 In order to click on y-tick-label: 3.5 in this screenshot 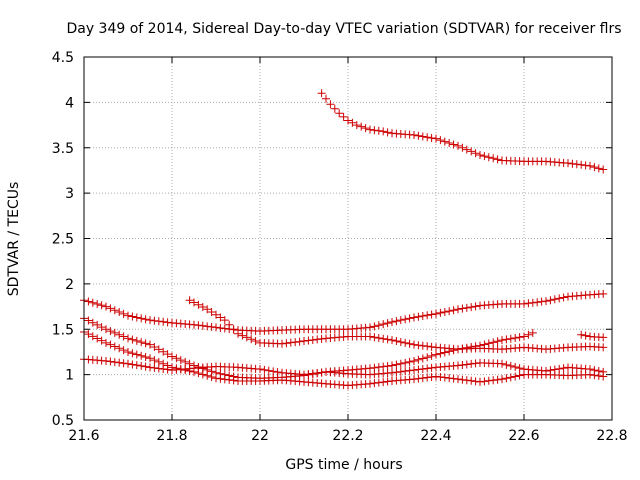, I will do `click(63, 149)`.